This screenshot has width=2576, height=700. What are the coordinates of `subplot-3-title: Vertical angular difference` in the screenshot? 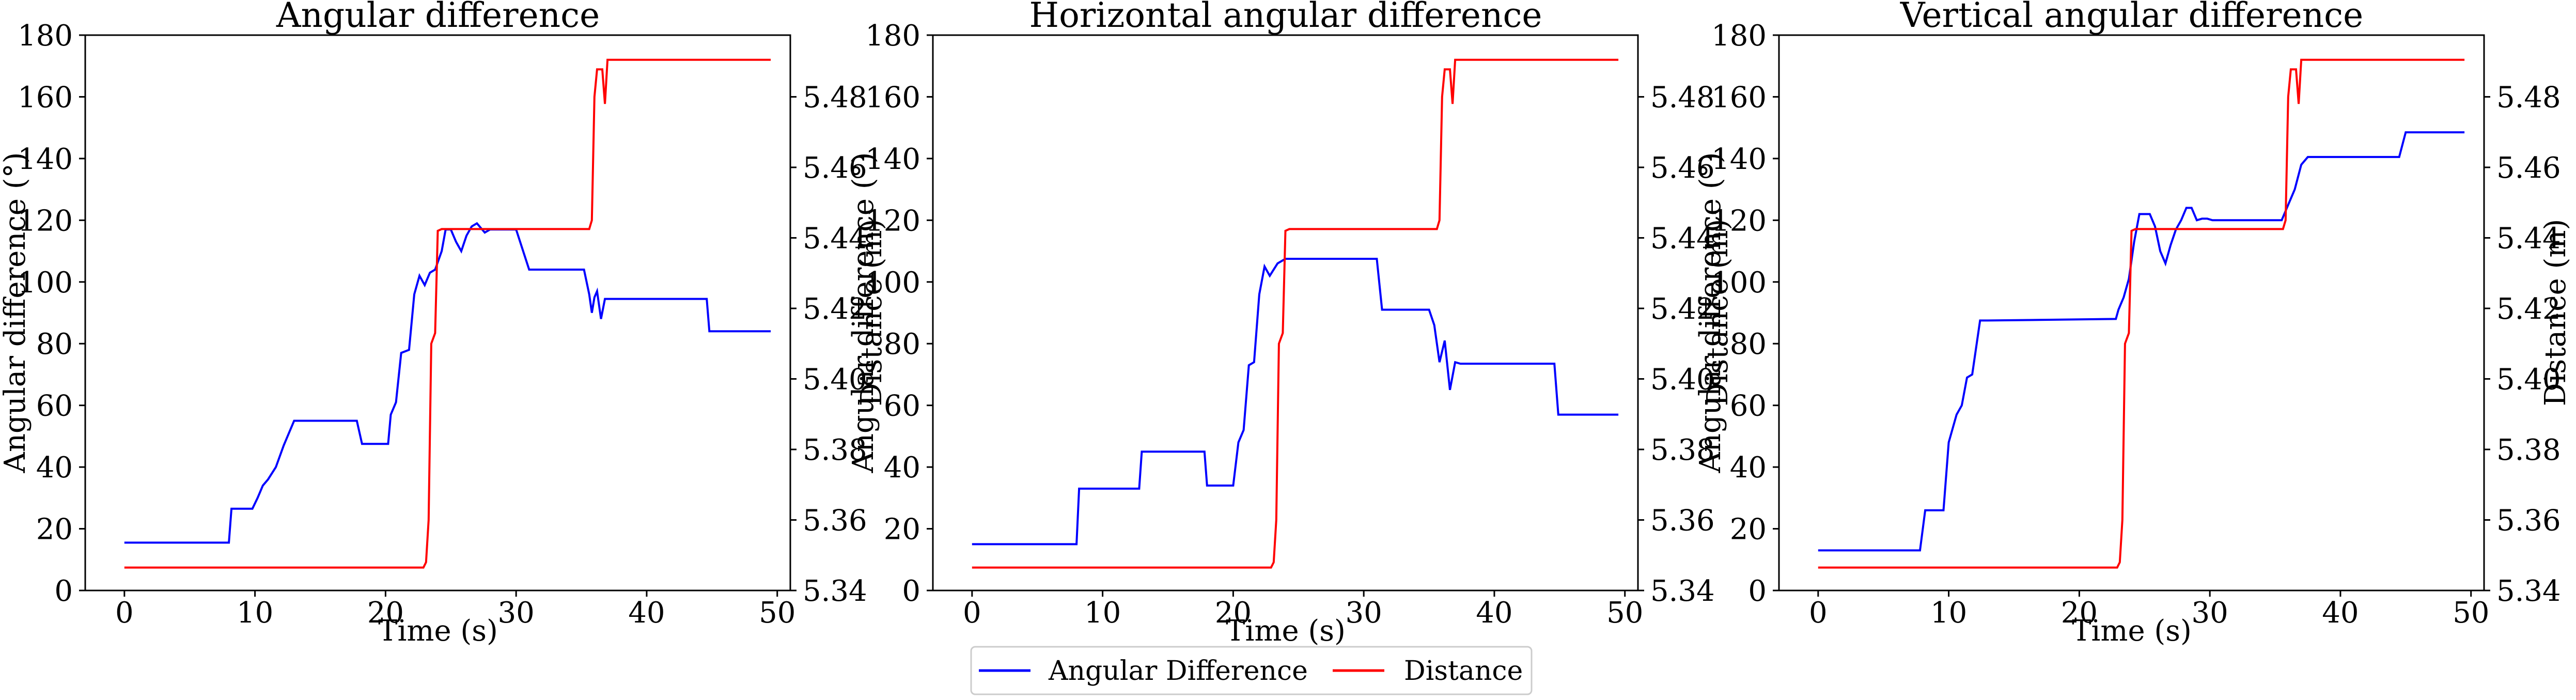 It's located at (2131, 17).